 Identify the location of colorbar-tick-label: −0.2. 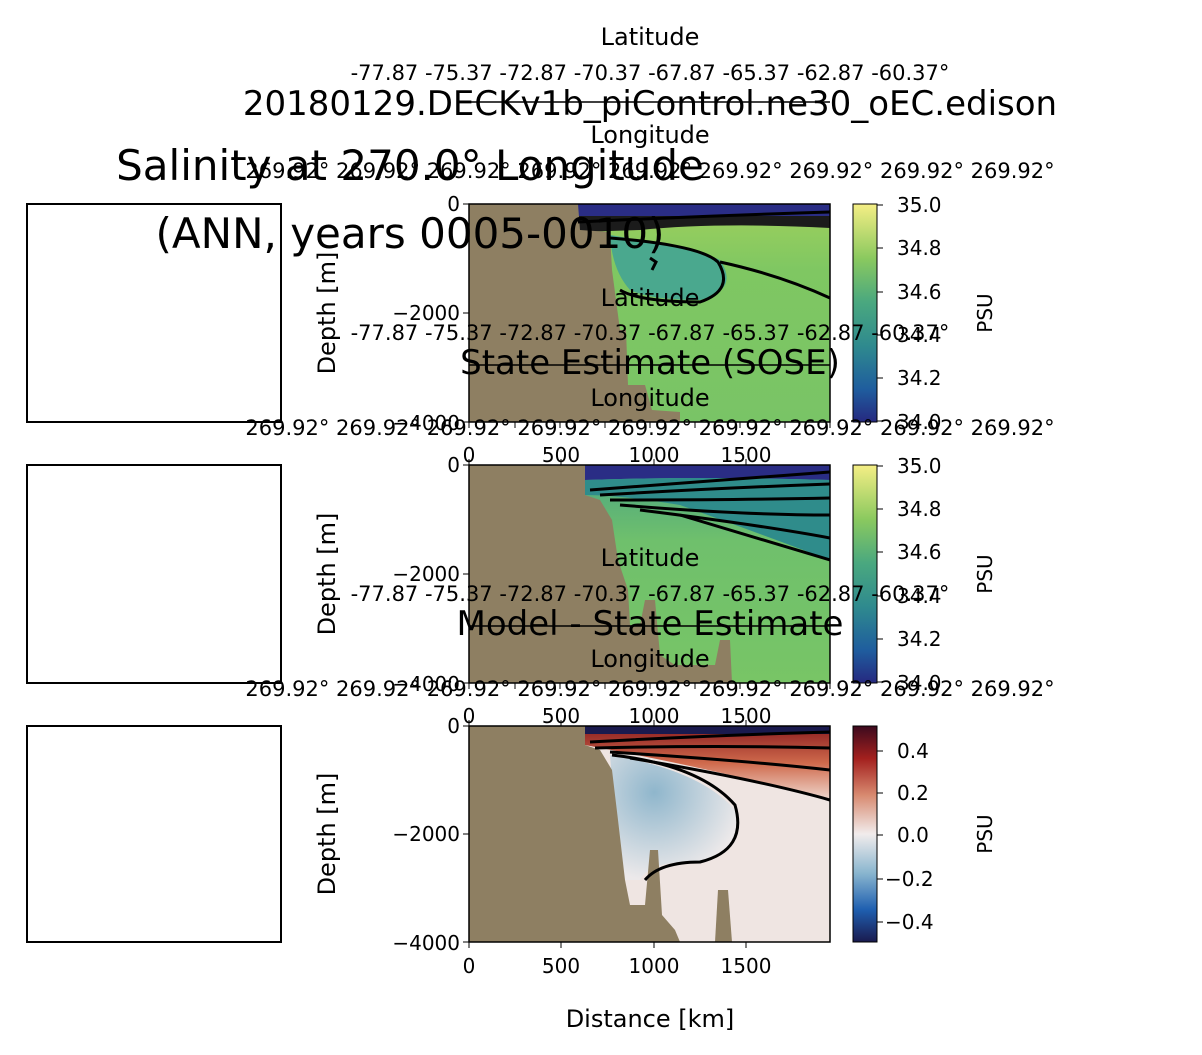
(909, 879).